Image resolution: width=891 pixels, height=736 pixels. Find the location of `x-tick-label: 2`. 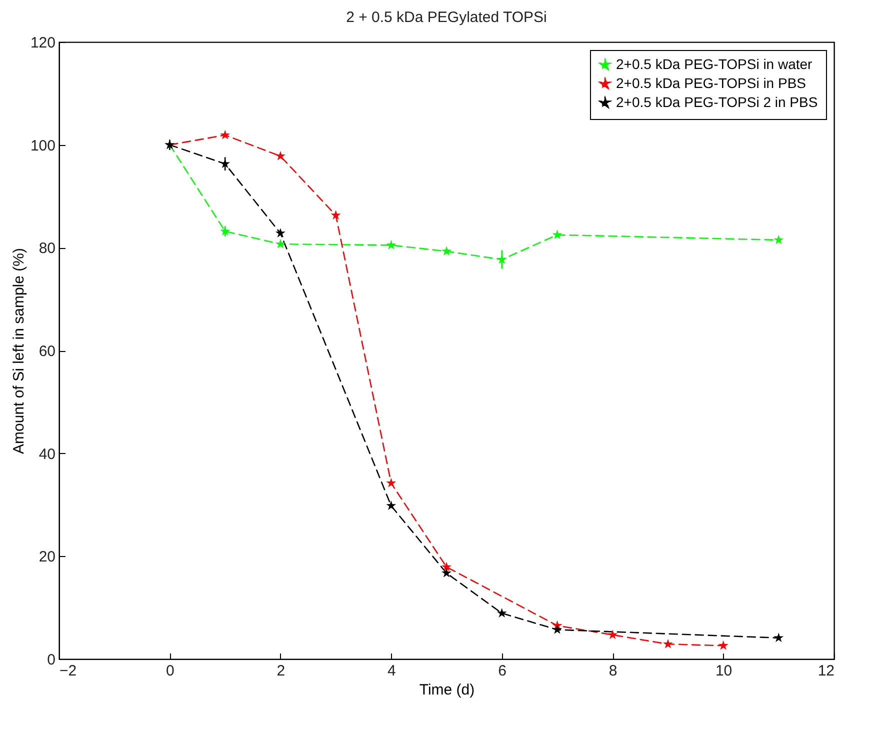

x-tick-label: 2 is located at coordinates (281, 671).